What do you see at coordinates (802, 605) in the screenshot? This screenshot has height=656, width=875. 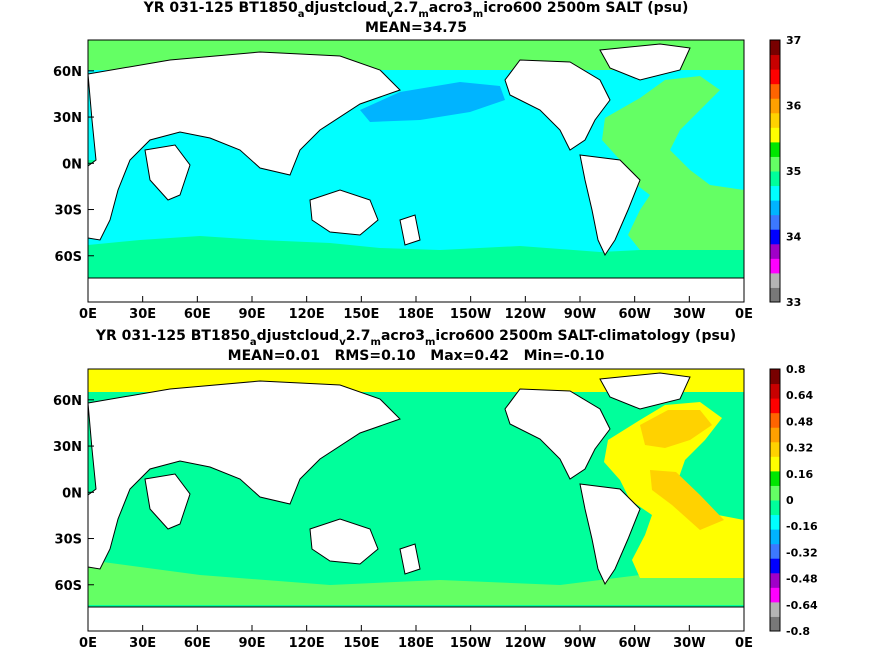 I see `colorbar-tick-label: -0.64` at bounding box center [802, 605].